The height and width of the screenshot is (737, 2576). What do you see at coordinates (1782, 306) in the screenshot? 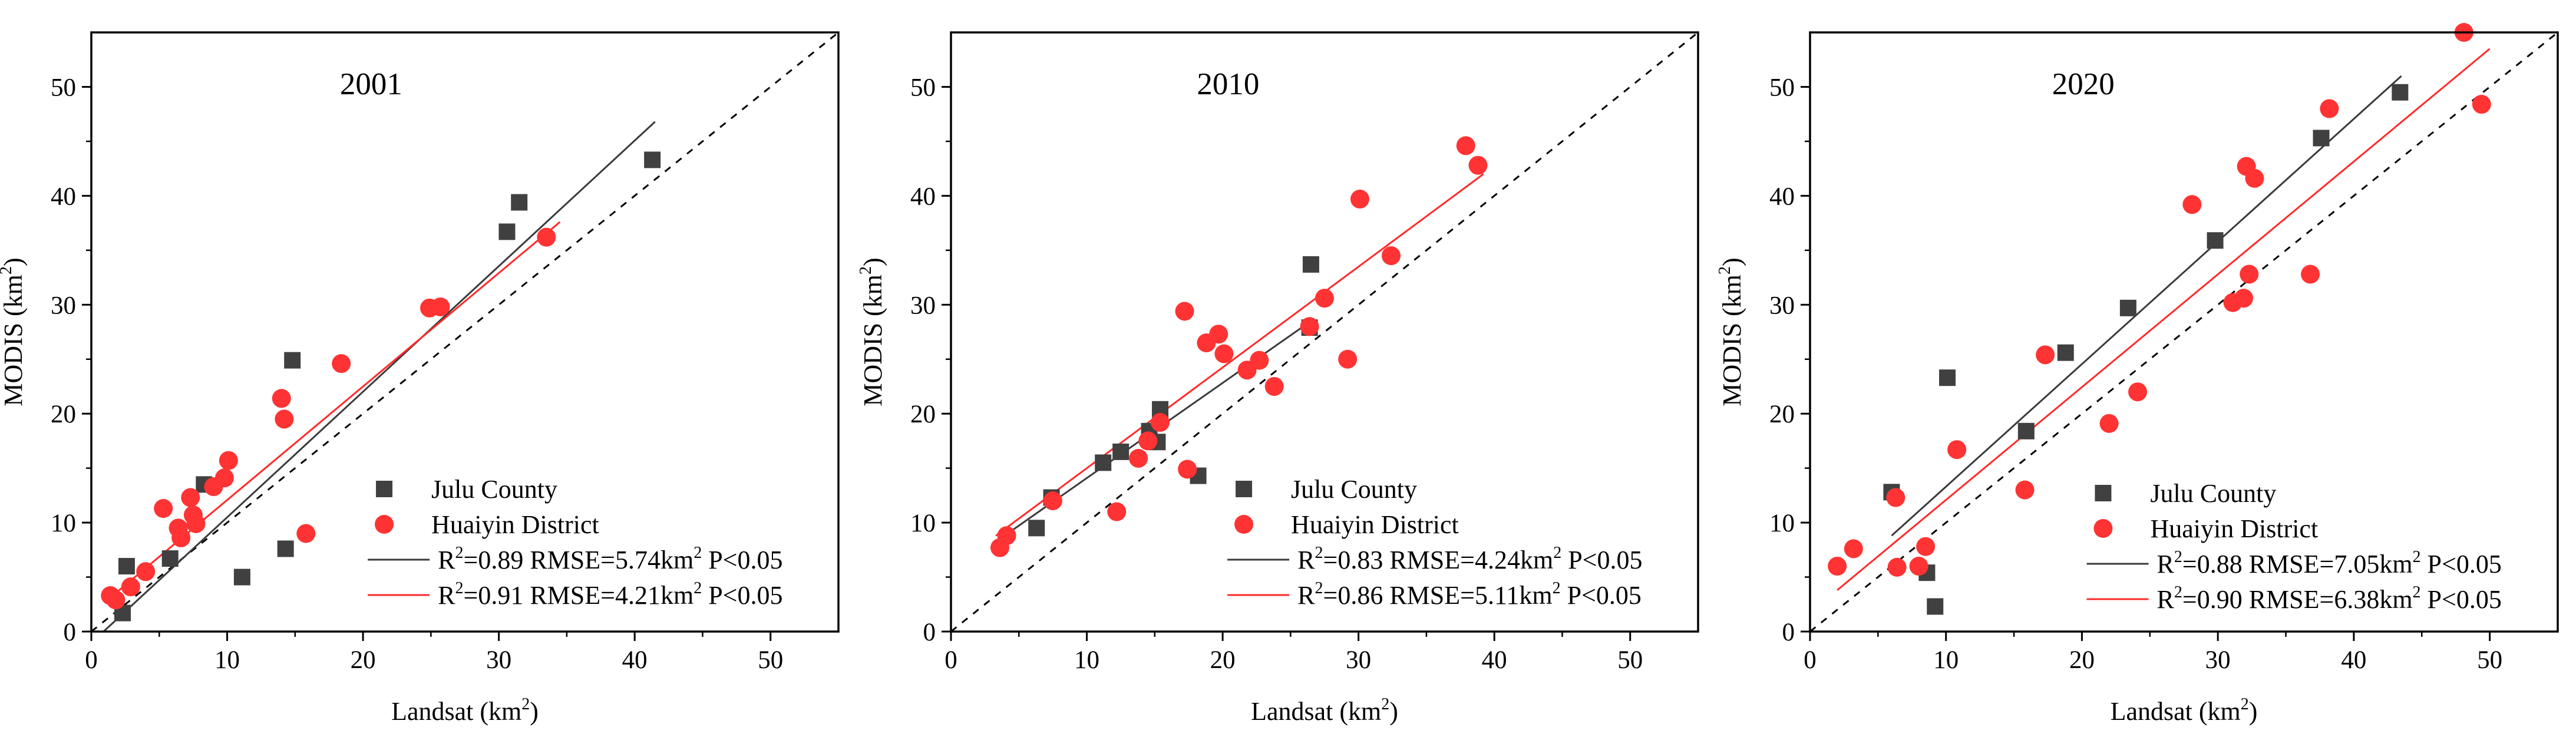
I see `y-tick-label: 30` at bounding box center [1782, 306].